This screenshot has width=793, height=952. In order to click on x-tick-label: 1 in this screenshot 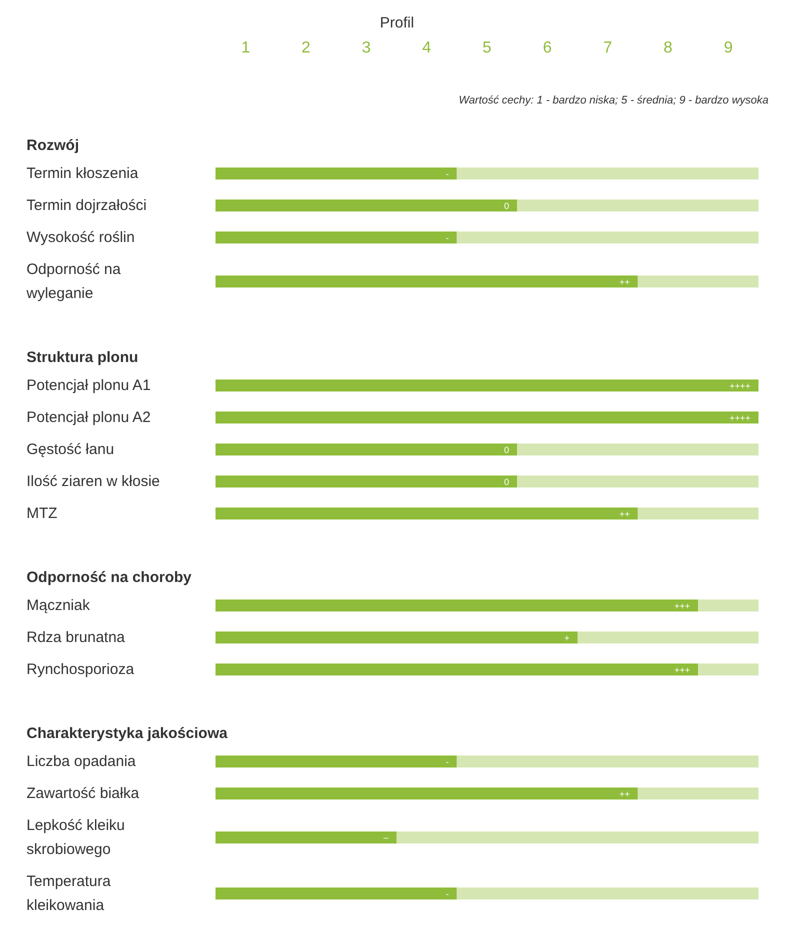, I will do `click(245, 48)`.